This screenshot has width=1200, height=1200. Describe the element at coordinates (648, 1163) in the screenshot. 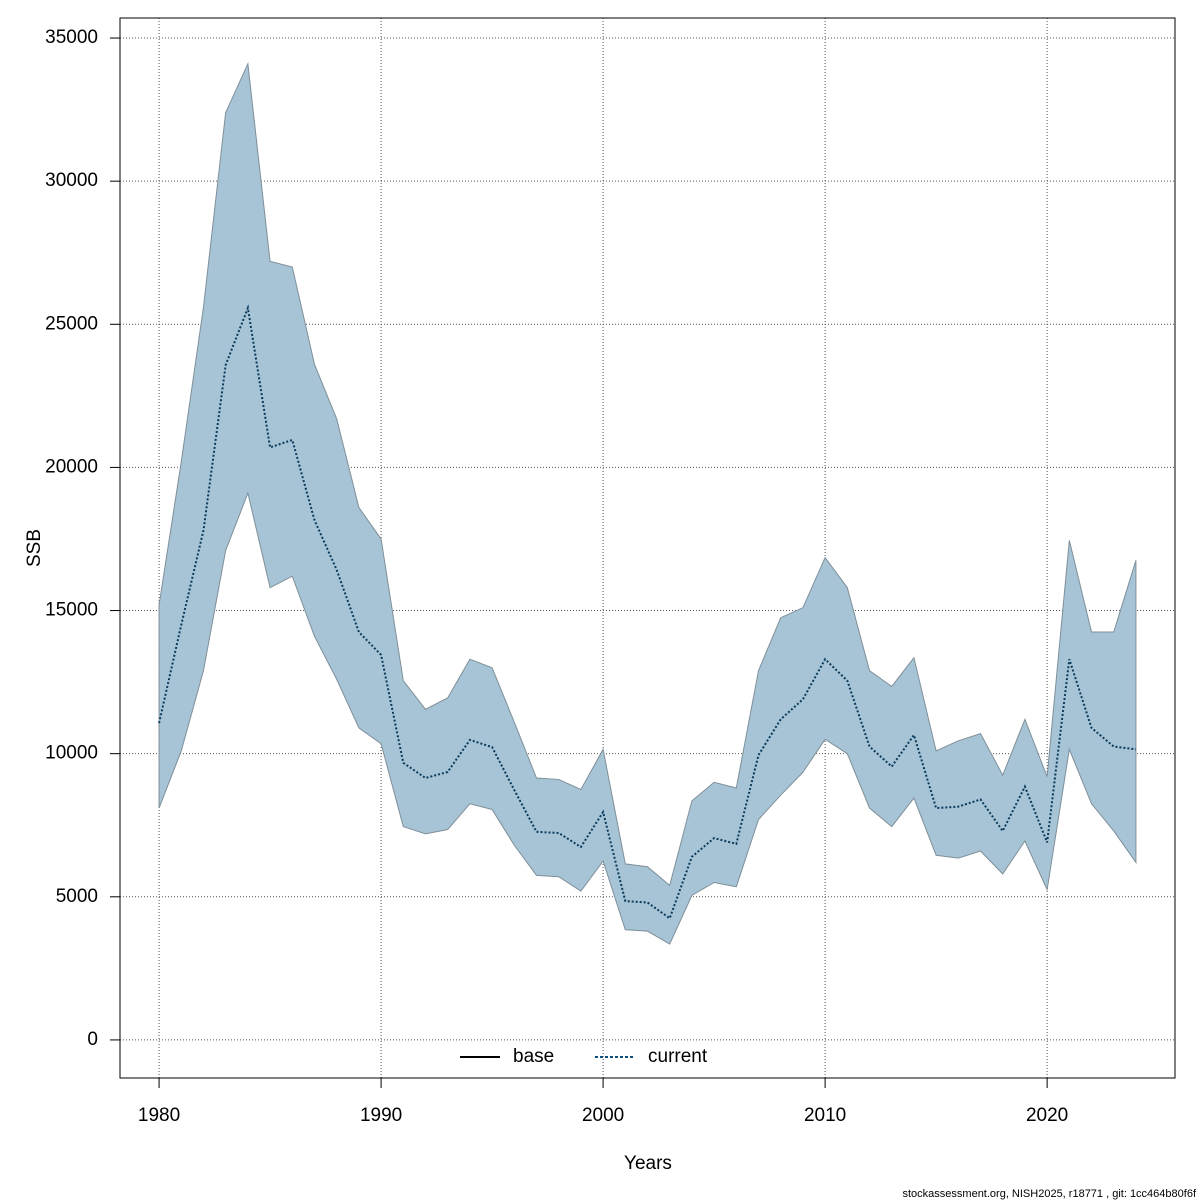

I see `x-axis-label: Years` at that location.